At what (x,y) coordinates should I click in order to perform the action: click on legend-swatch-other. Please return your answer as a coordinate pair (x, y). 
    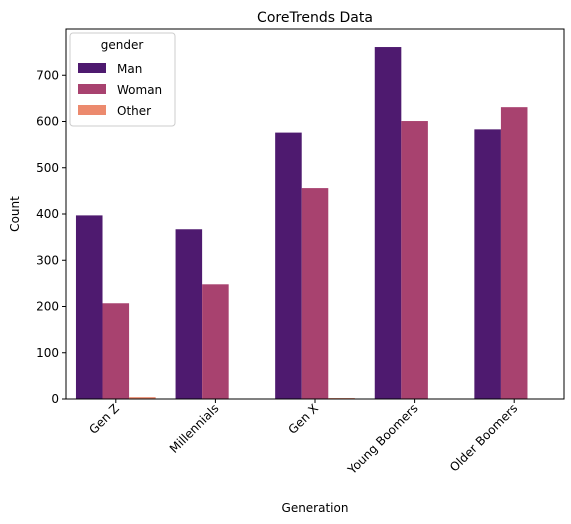
    Looking at the image, I should click on (92, 110).